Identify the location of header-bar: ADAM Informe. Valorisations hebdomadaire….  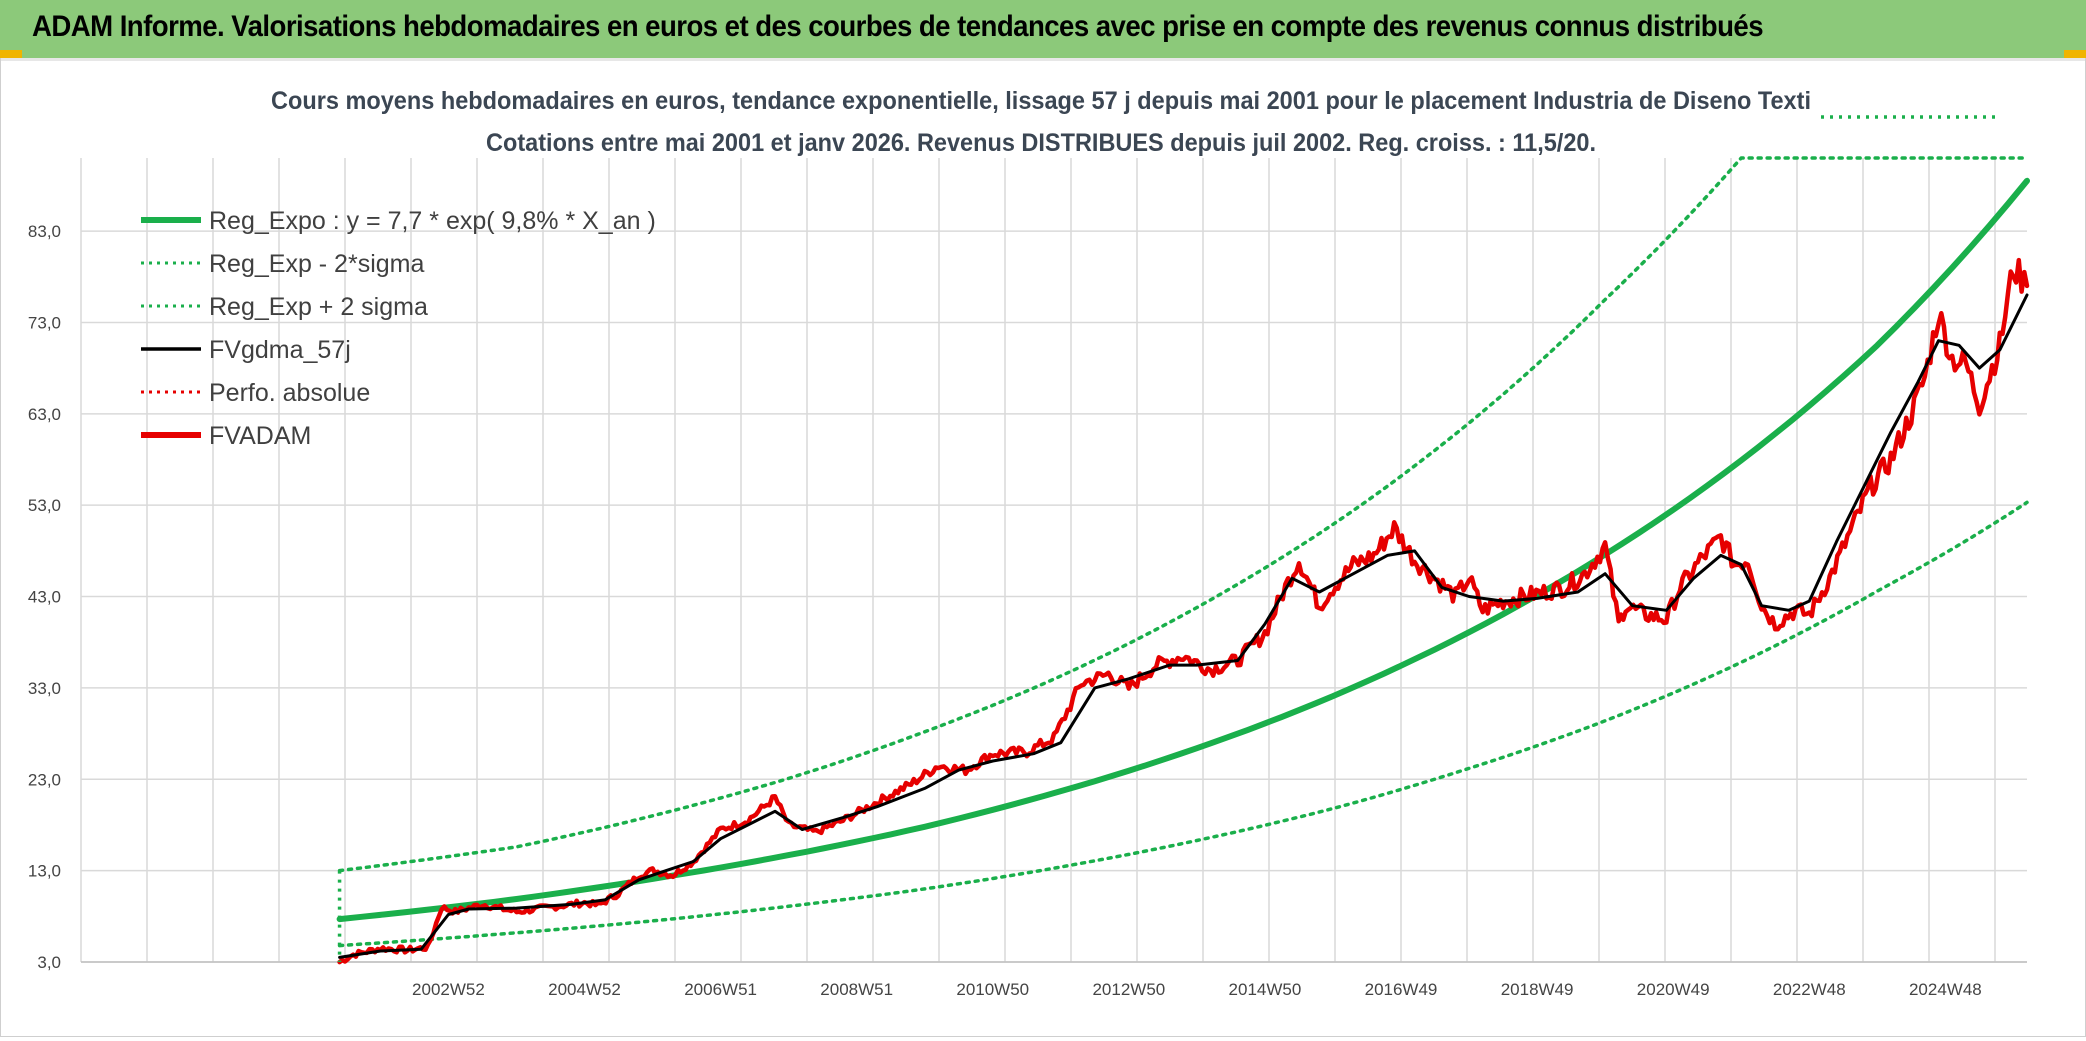
(1043, 30).